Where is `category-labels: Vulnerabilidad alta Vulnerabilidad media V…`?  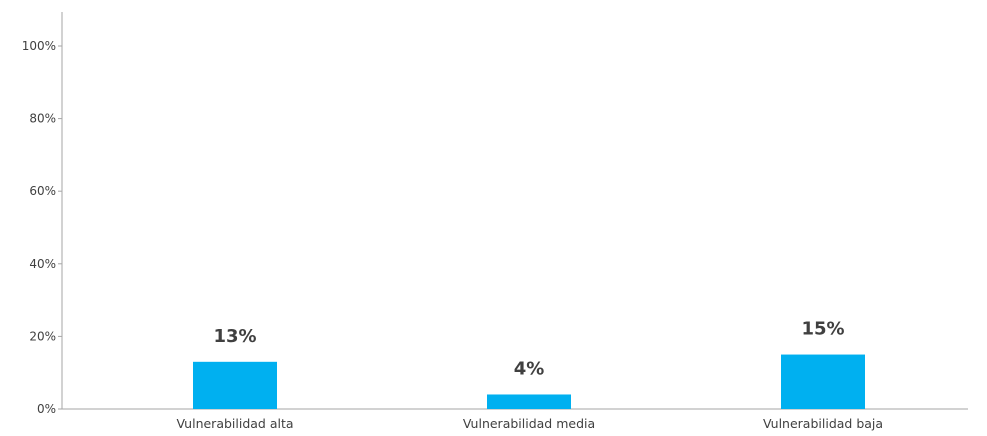 category-labels: Vulnerabilidad alta Vulnerabilidad media V… is located at coordinates (529, 423).